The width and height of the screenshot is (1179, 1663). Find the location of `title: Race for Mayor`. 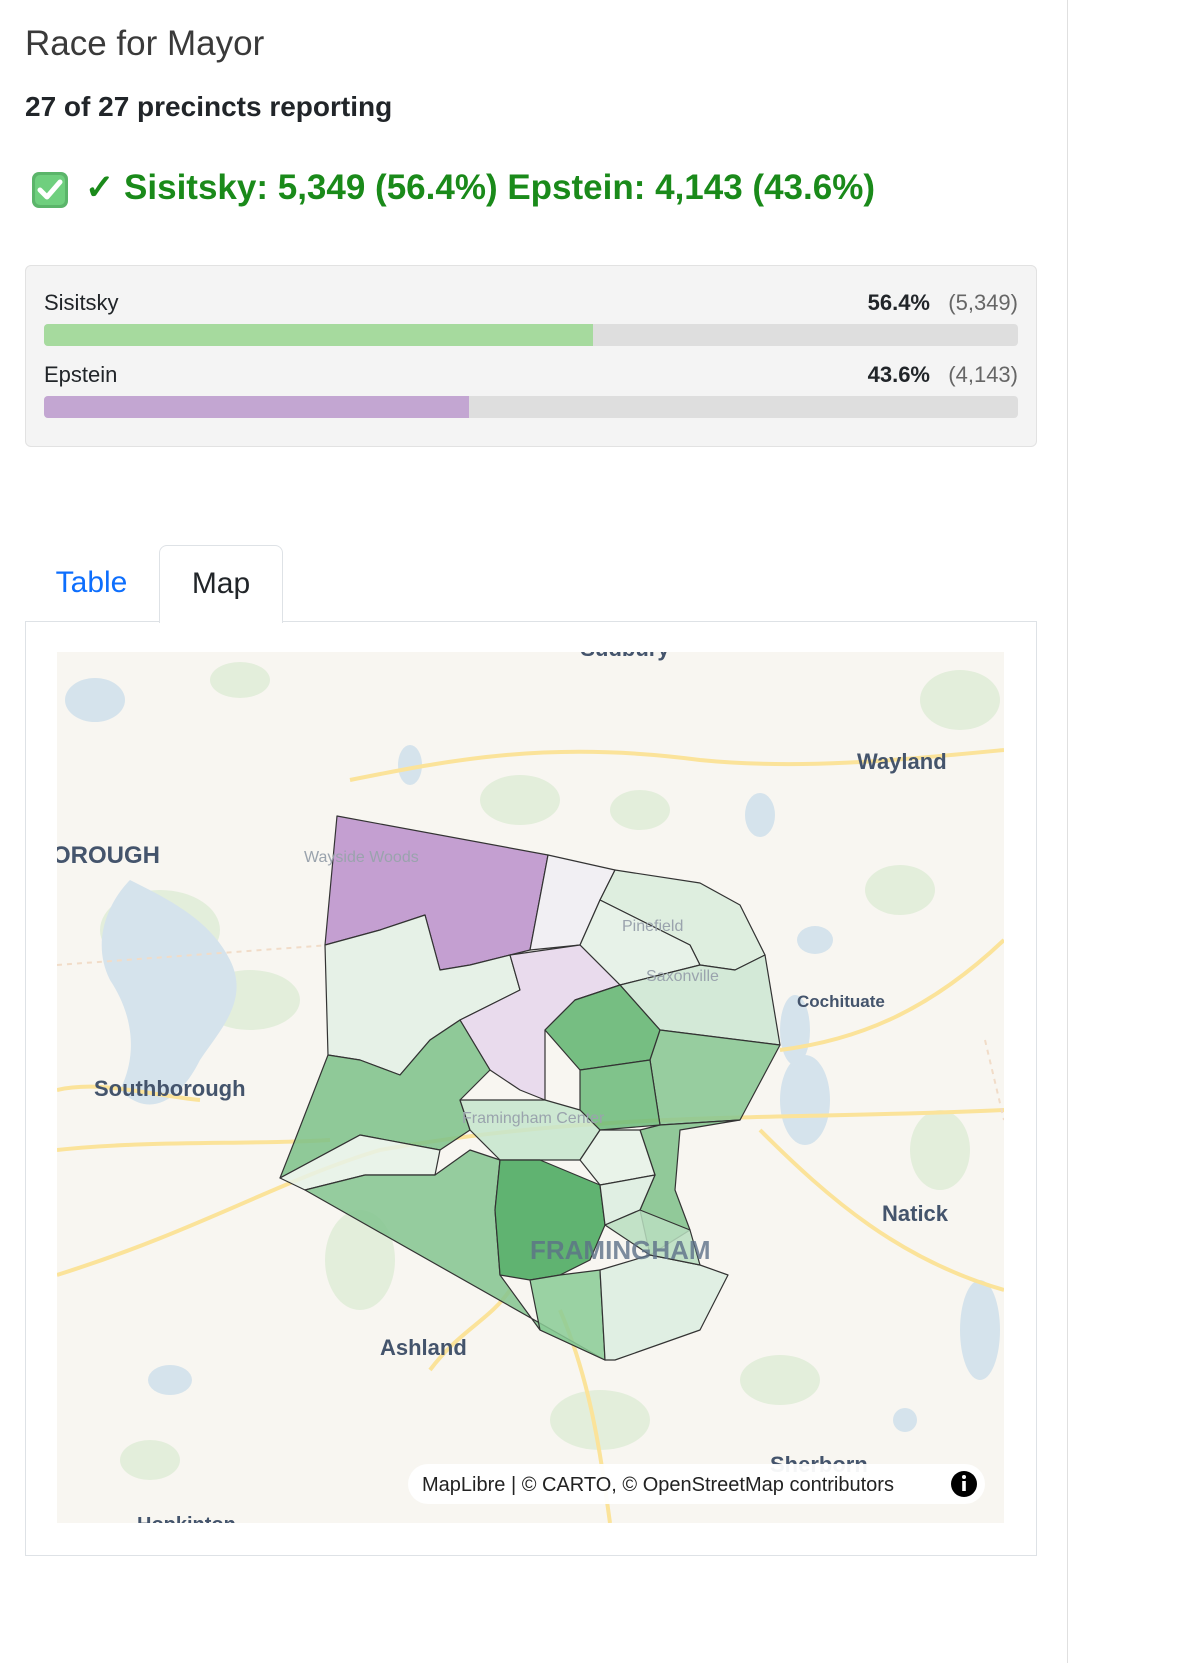

title: Race for Mayor is located at coordinates (145, 43).